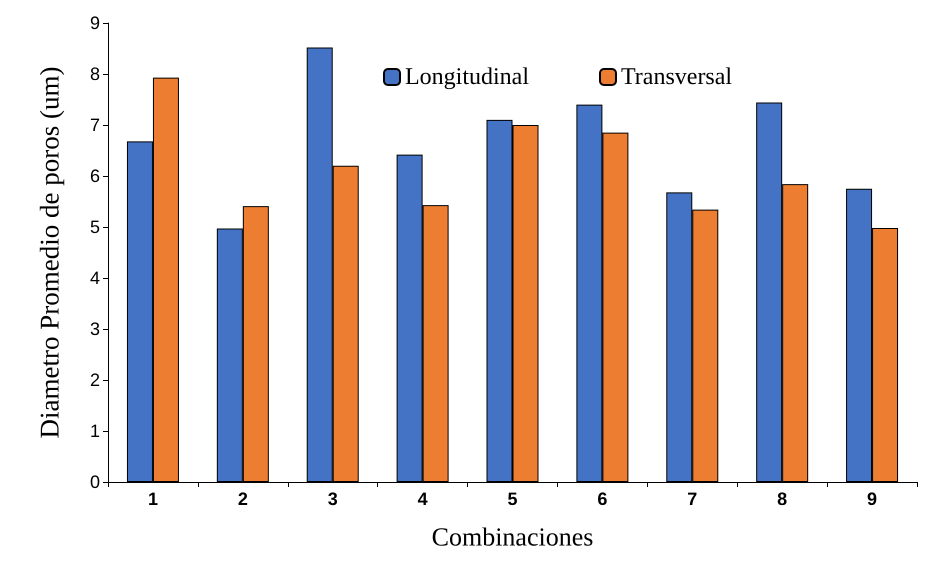 This screenshot has width=935, height=577. Describe the element at coordinates (95, 329) in the screenshot. I see `y-tick-label: 3` at that location.